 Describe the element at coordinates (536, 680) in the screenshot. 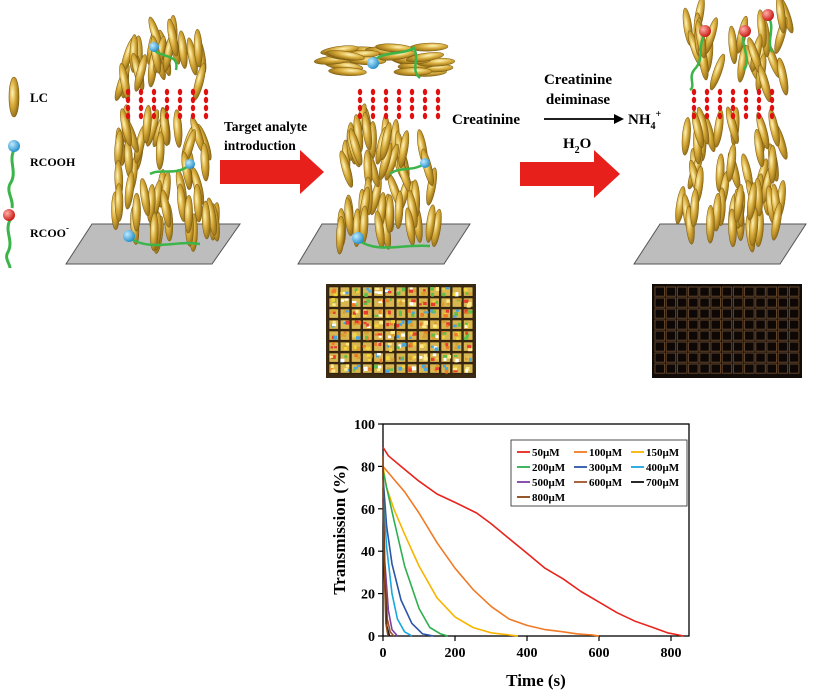

I see `chart-xlabel: Time (s)` at that location.